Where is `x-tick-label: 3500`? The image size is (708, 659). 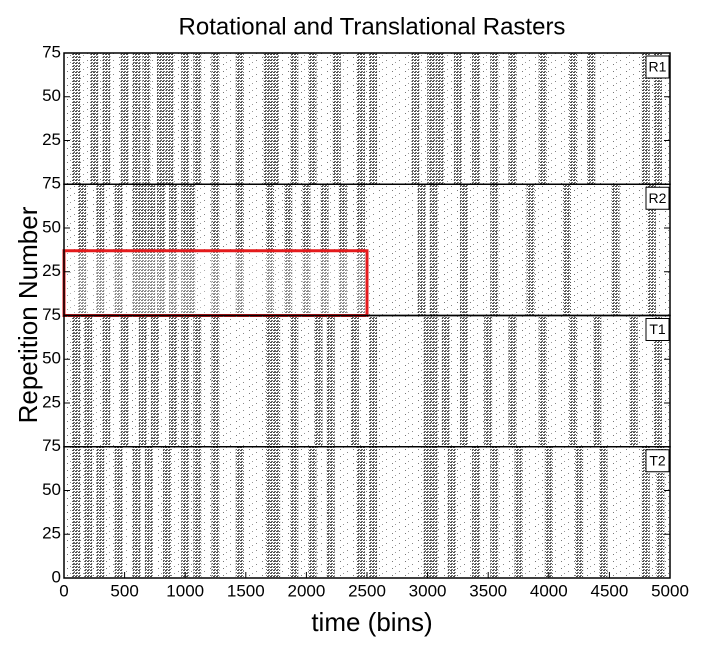 x-tick-label: 3500 is located at coordinates (488, 590).